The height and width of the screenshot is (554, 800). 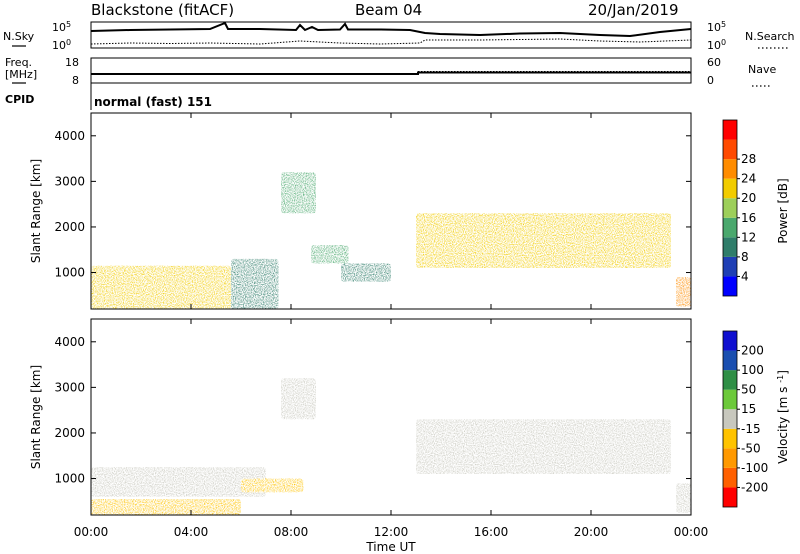 What do you see at coordinates (745, 419) in the screenshot?
I see `velocity-colorbar: 200 100 50 15 -15 -50 -100 -200` at bounding box center [745, 419].